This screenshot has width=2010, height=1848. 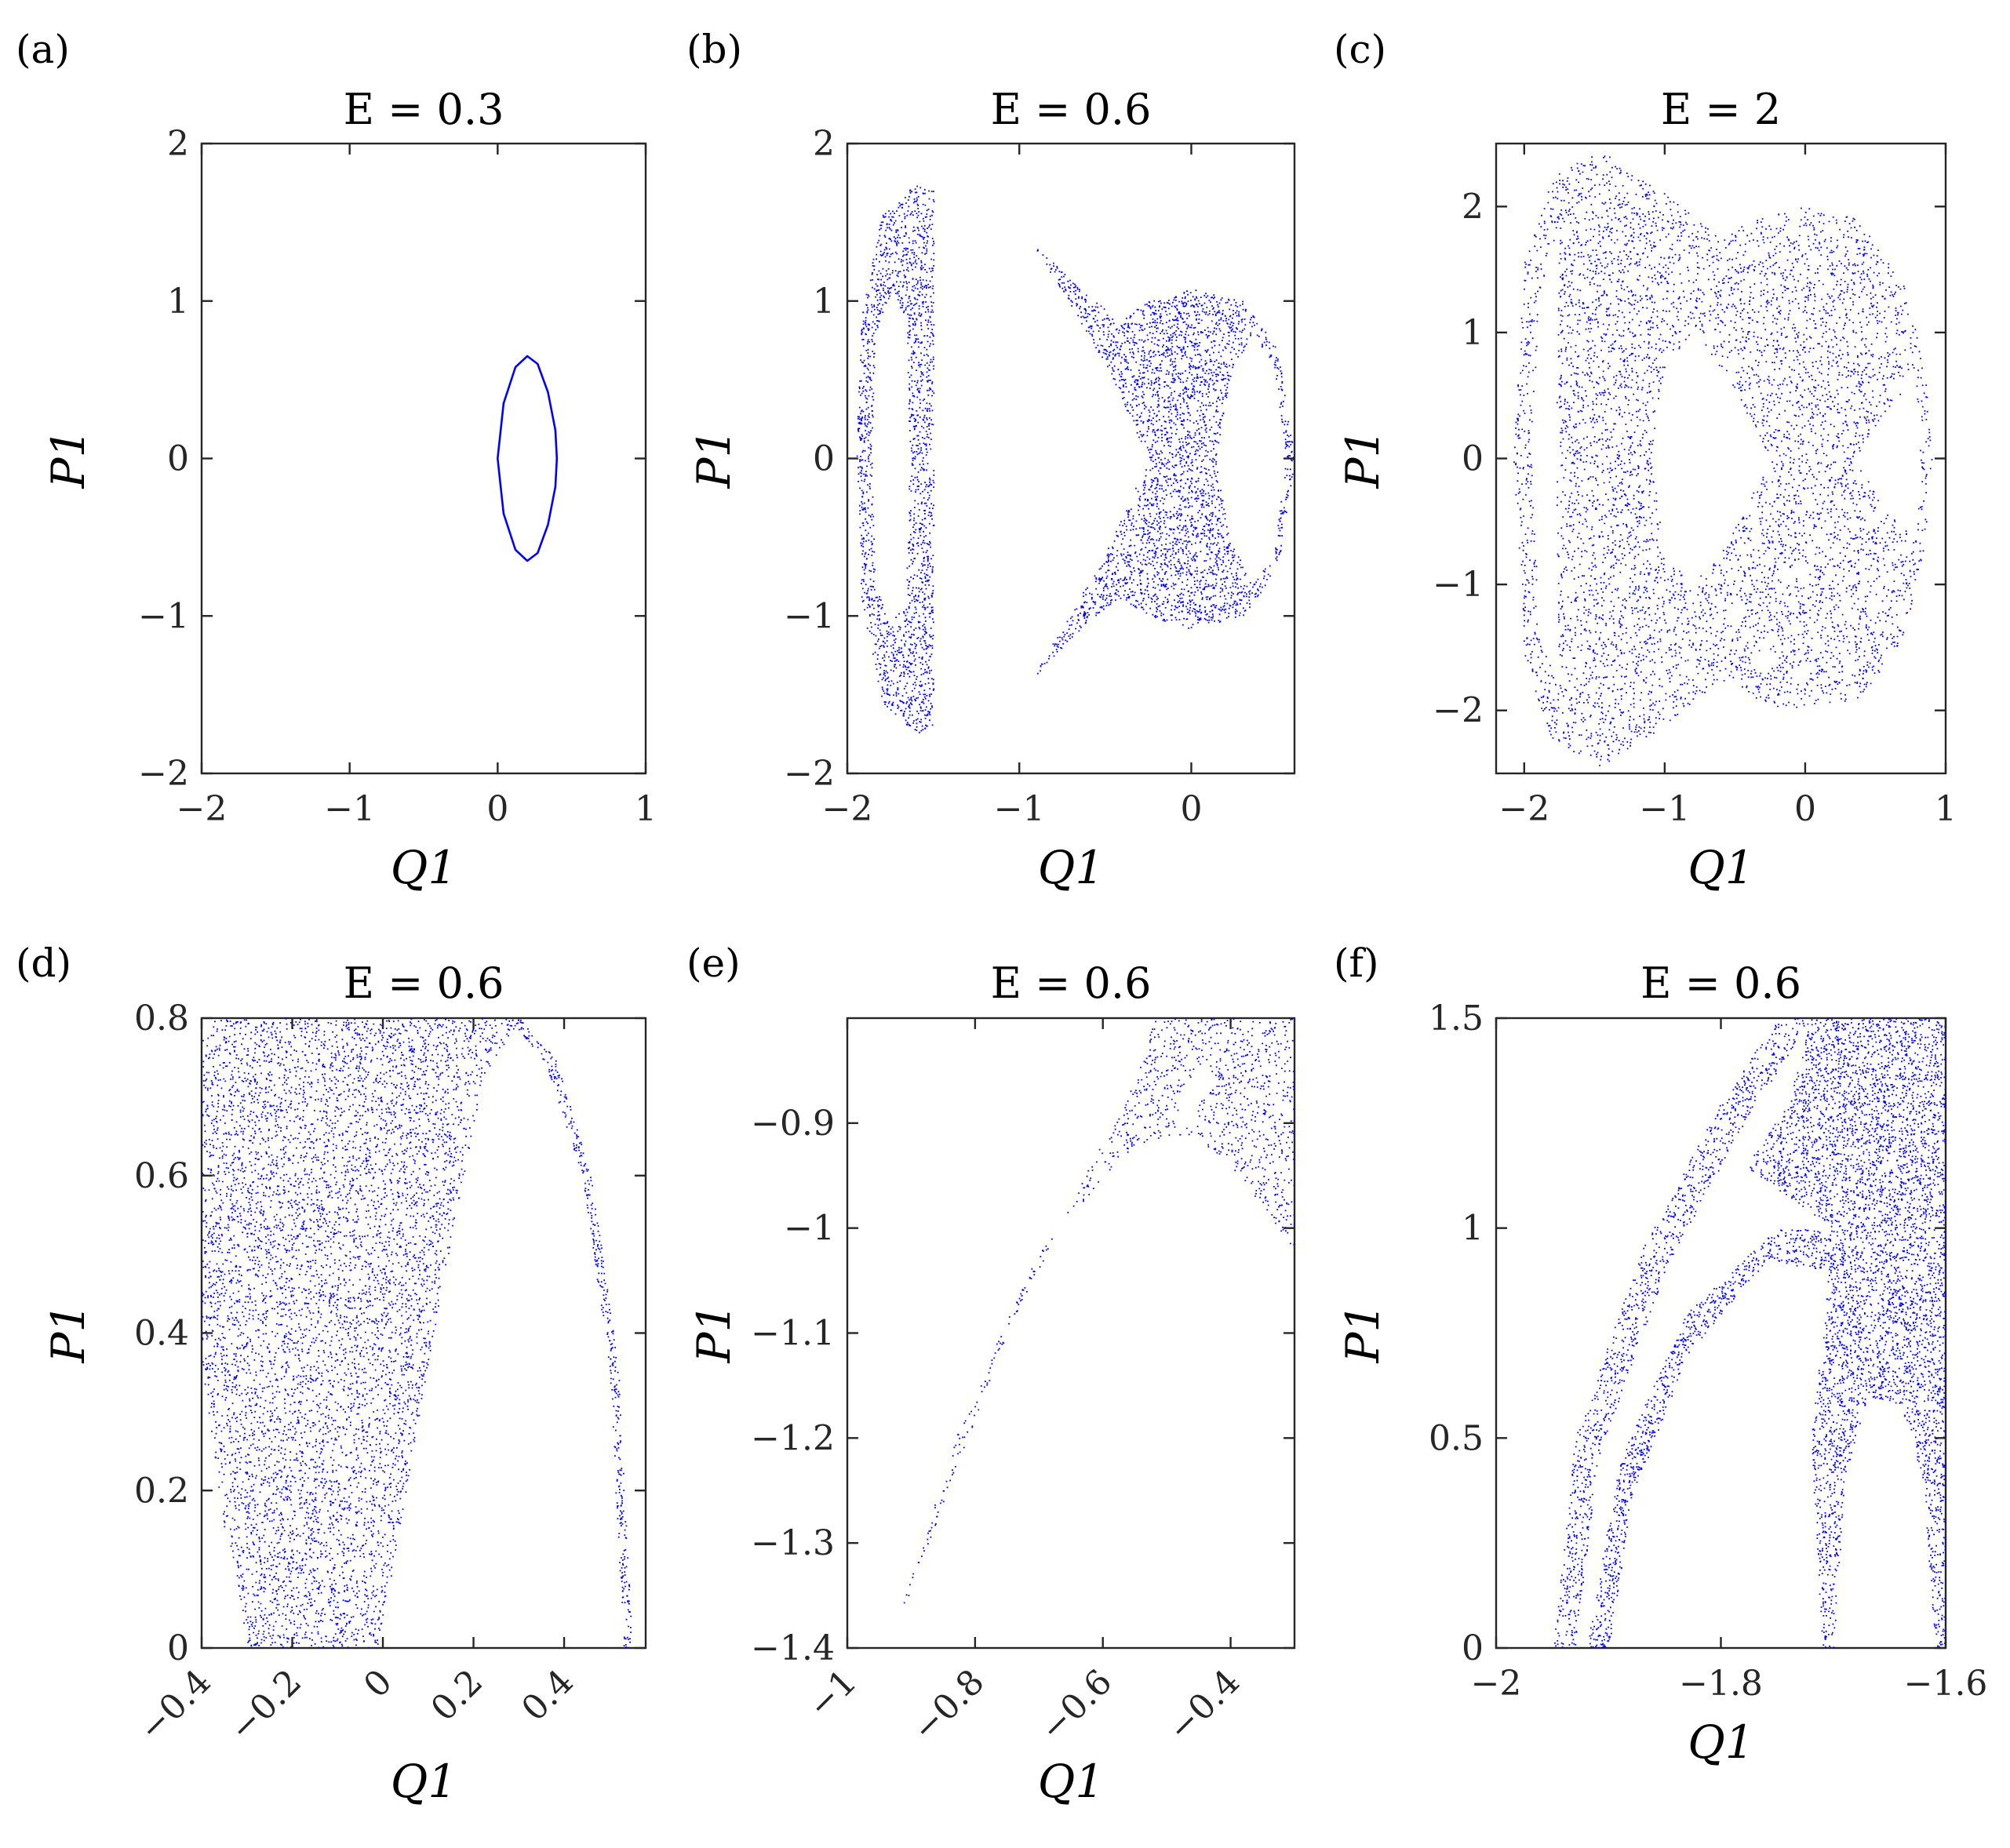 What do you see at coordinates (793, 1438) in the screenshot?
I see `y-tick-label: −1.2` at bounding box center [793, 1438].